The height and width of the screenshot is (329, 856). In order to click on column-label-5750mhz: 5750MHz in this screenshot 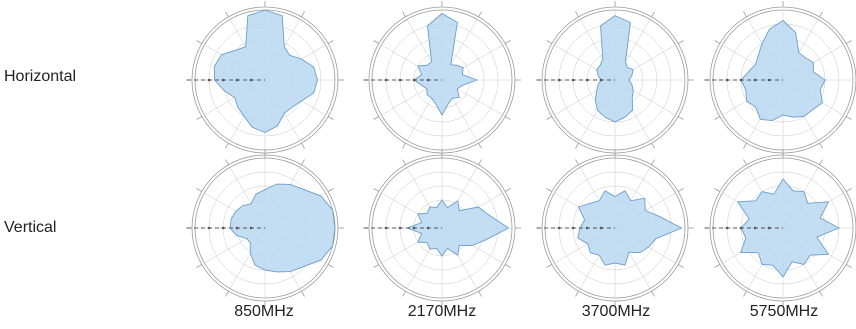, I will do `click(784, 311)`.